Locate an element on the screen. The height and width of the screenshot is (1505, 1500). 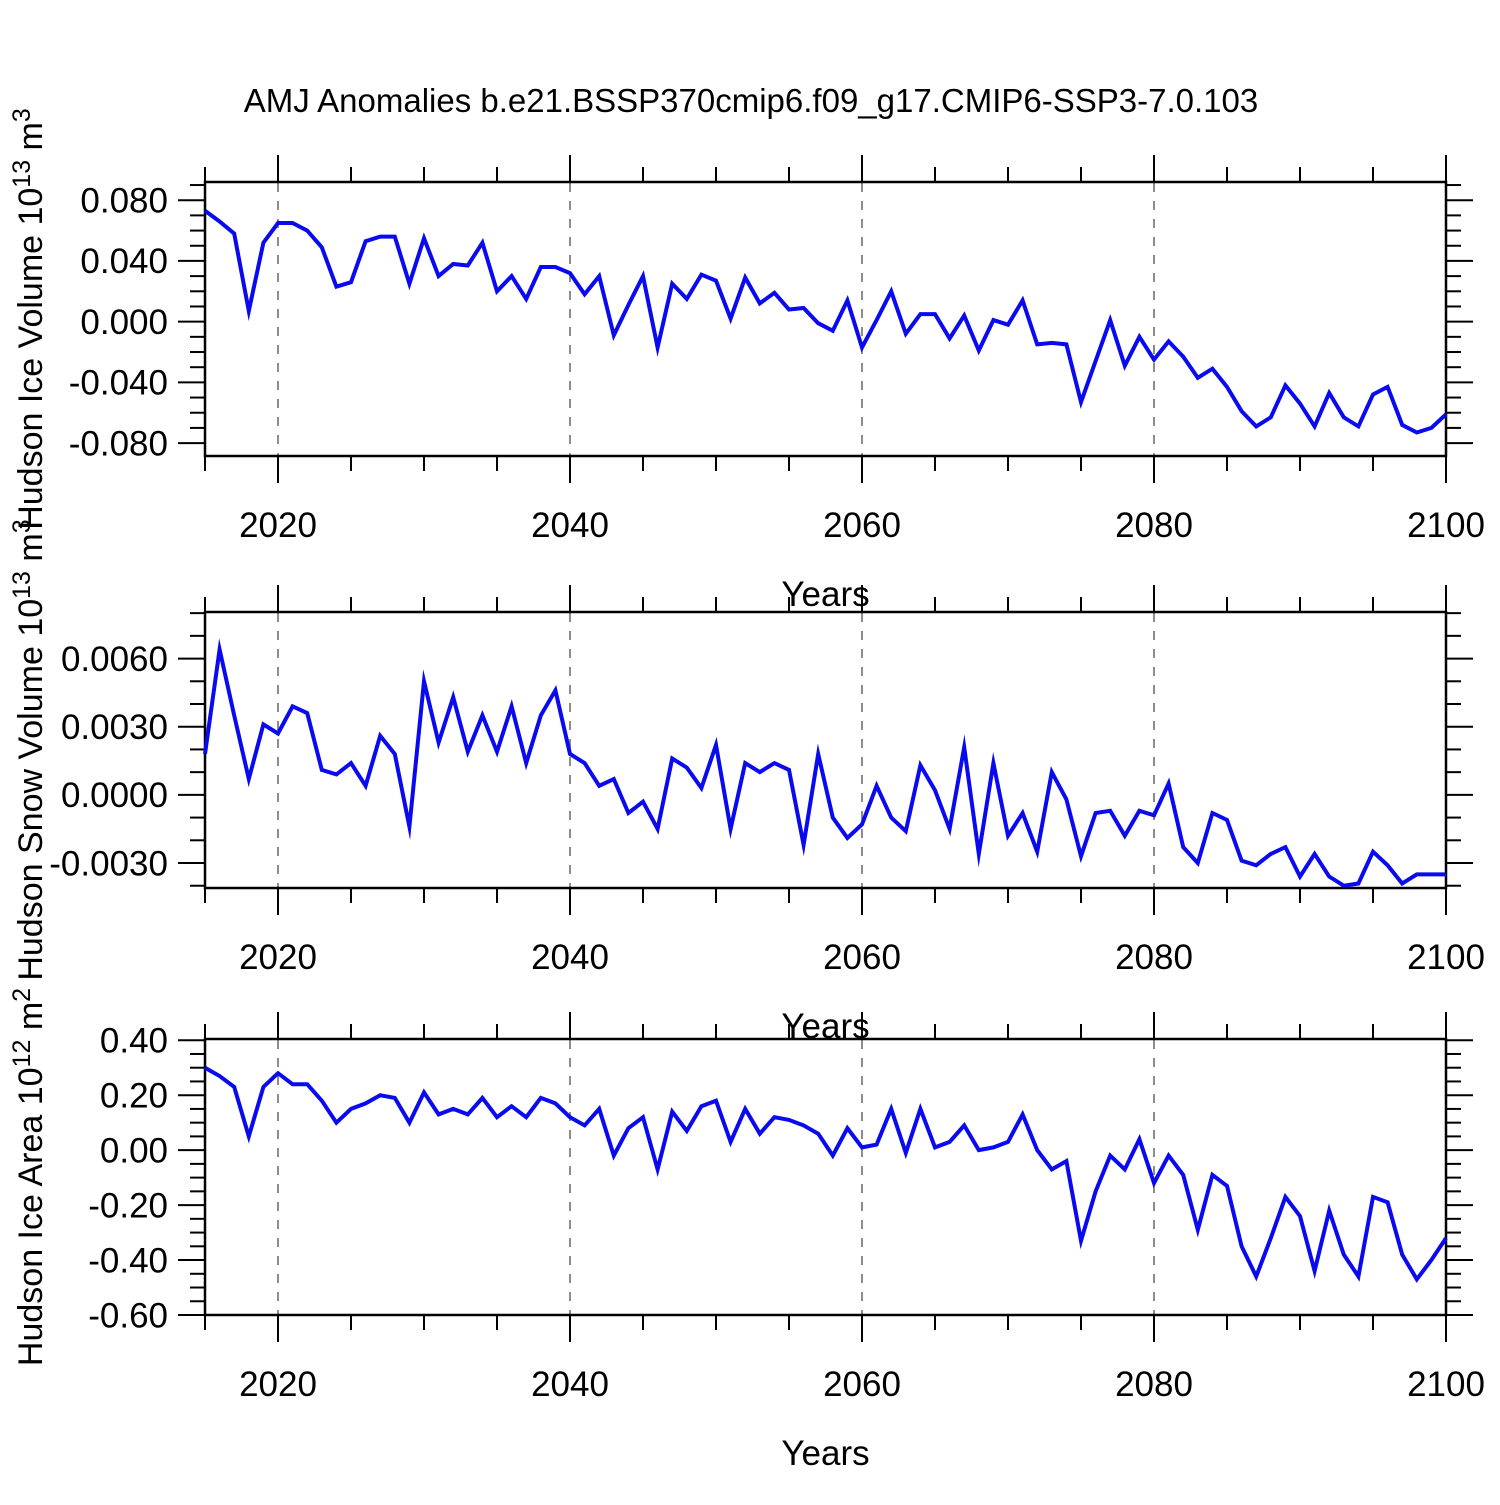
y-axis-title-text: Hudson Snow Volume 10 is located at coordinates (31, 790).